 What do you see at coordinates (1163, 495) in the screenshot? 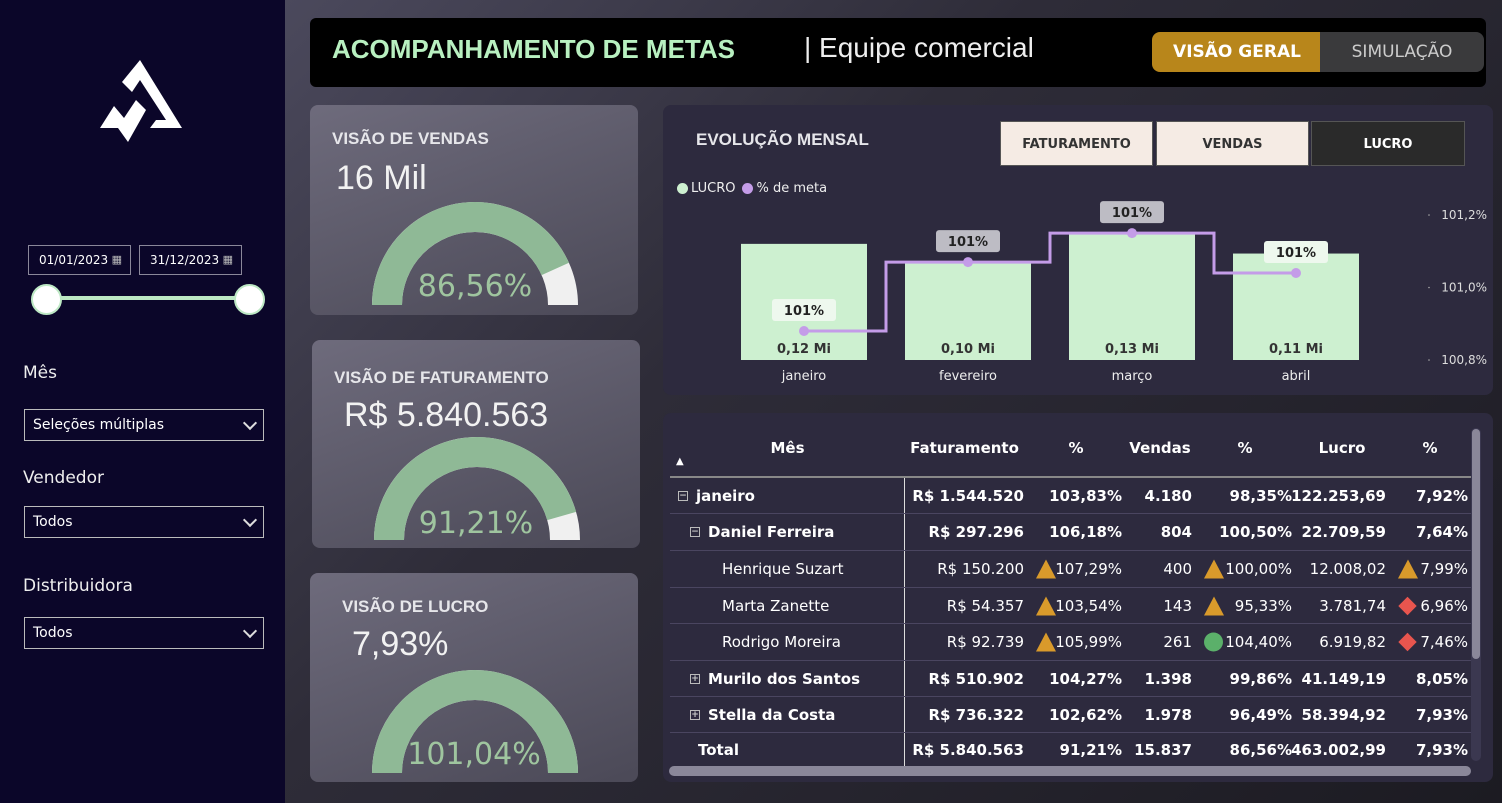
I see `table-cell: 4.180` at bounding box center [1163, 495].